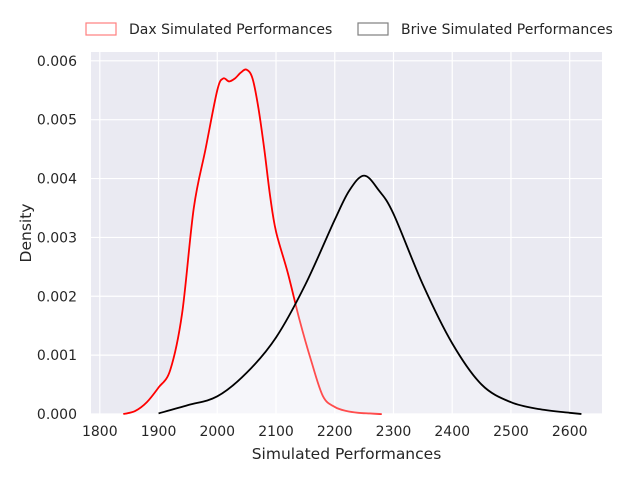 This screenshot has width=640, height=480. What do you see at coordinates (511, 432) in the screenshot?
I see `x-tick-label: 2500` at bounding box center [511, 432].